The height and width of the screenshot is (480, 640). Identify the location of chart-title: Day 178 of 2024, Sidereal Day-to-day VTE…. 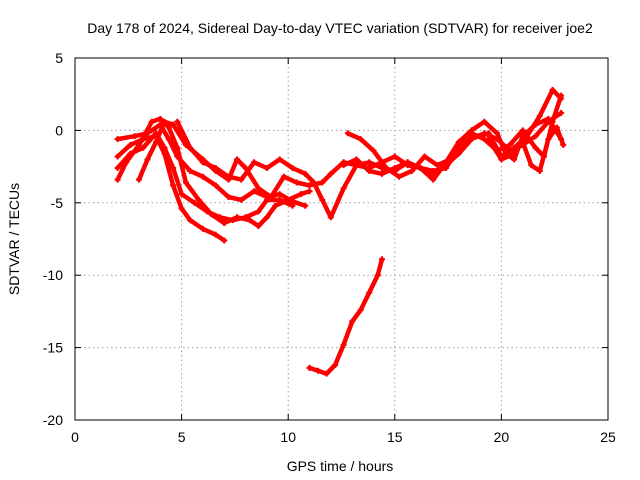
(340, 28).